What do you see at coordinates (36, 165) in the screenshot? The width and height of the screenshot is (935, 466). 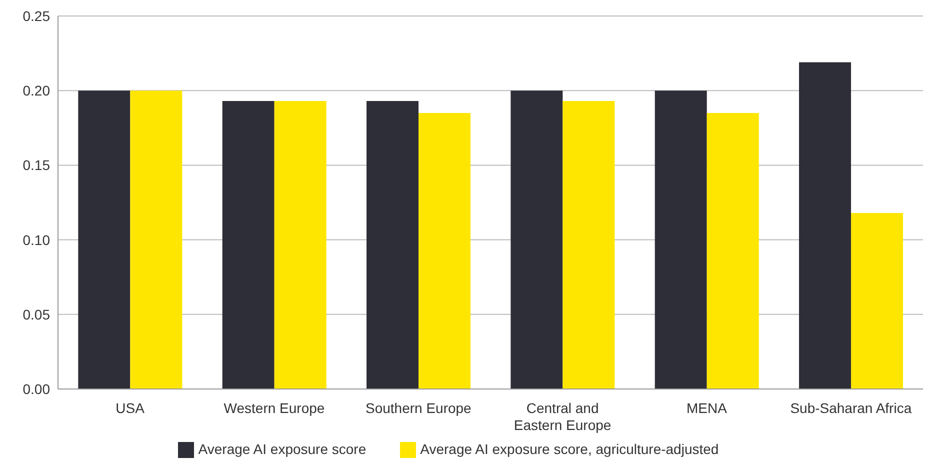 I see `y-tick-label: 0.15` at bounding box center [36, 165].